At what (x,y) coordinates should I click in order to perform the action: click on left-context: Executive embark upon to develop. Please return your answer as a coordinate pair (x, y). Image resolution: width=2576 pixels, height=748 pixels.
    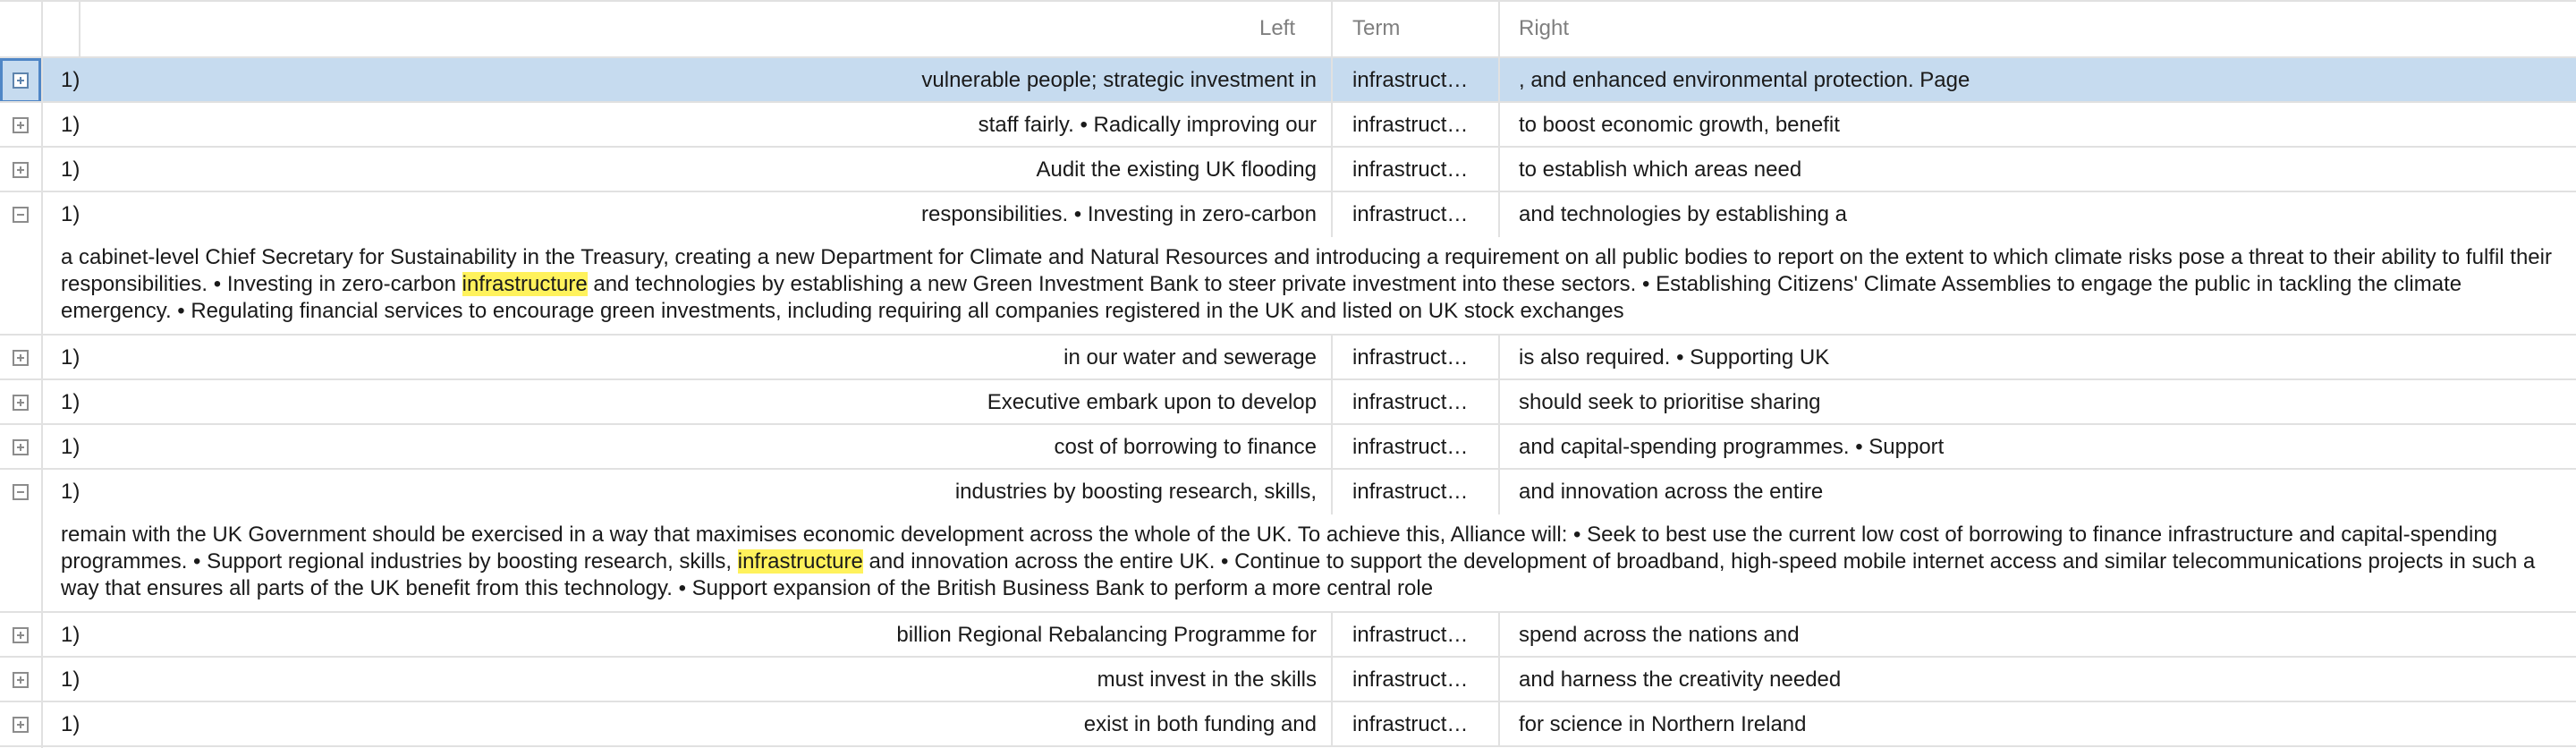
    Looking at the image, I should click on (1152, 402).